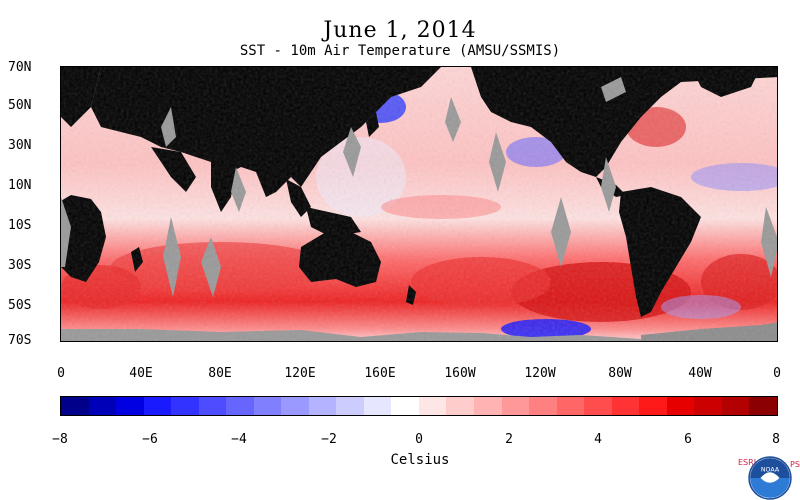 The width and height of the screenshot is (800, 500). What do you see at coordinates (419, 439) in the screenshot?
I see `colorbar-tick-label: 0` at bounding box center [419, 439].